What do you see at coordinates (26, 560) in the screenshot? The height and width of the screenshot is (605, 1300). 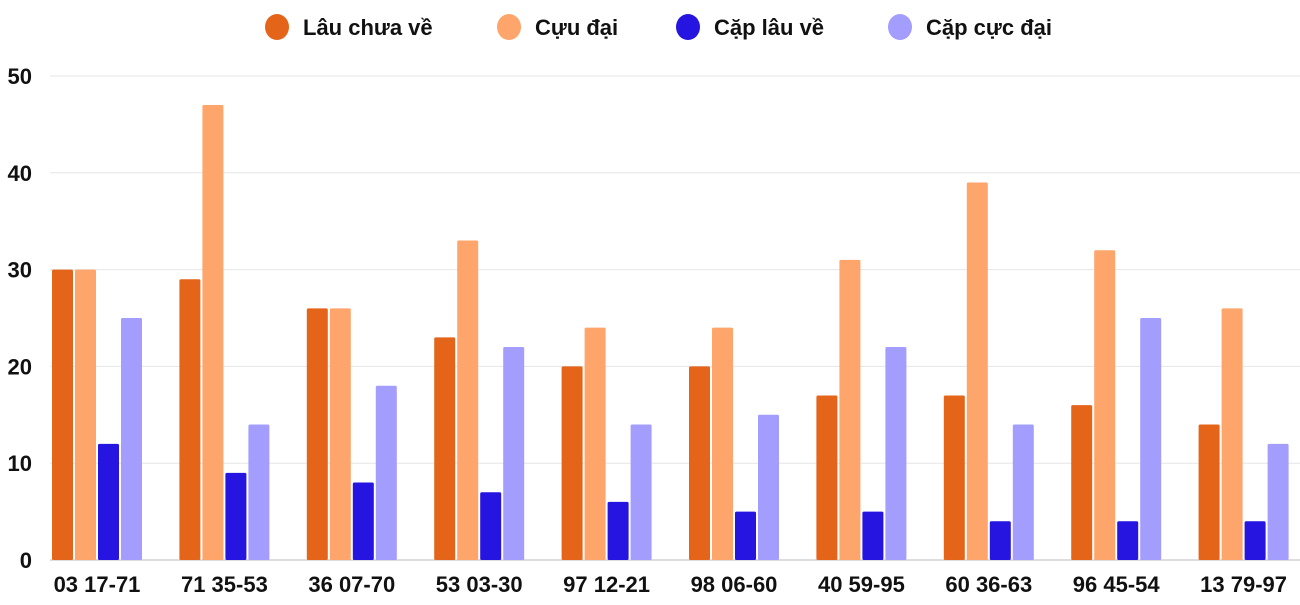 I see `y-tick-label: 0` at bounding box center [26, 560].